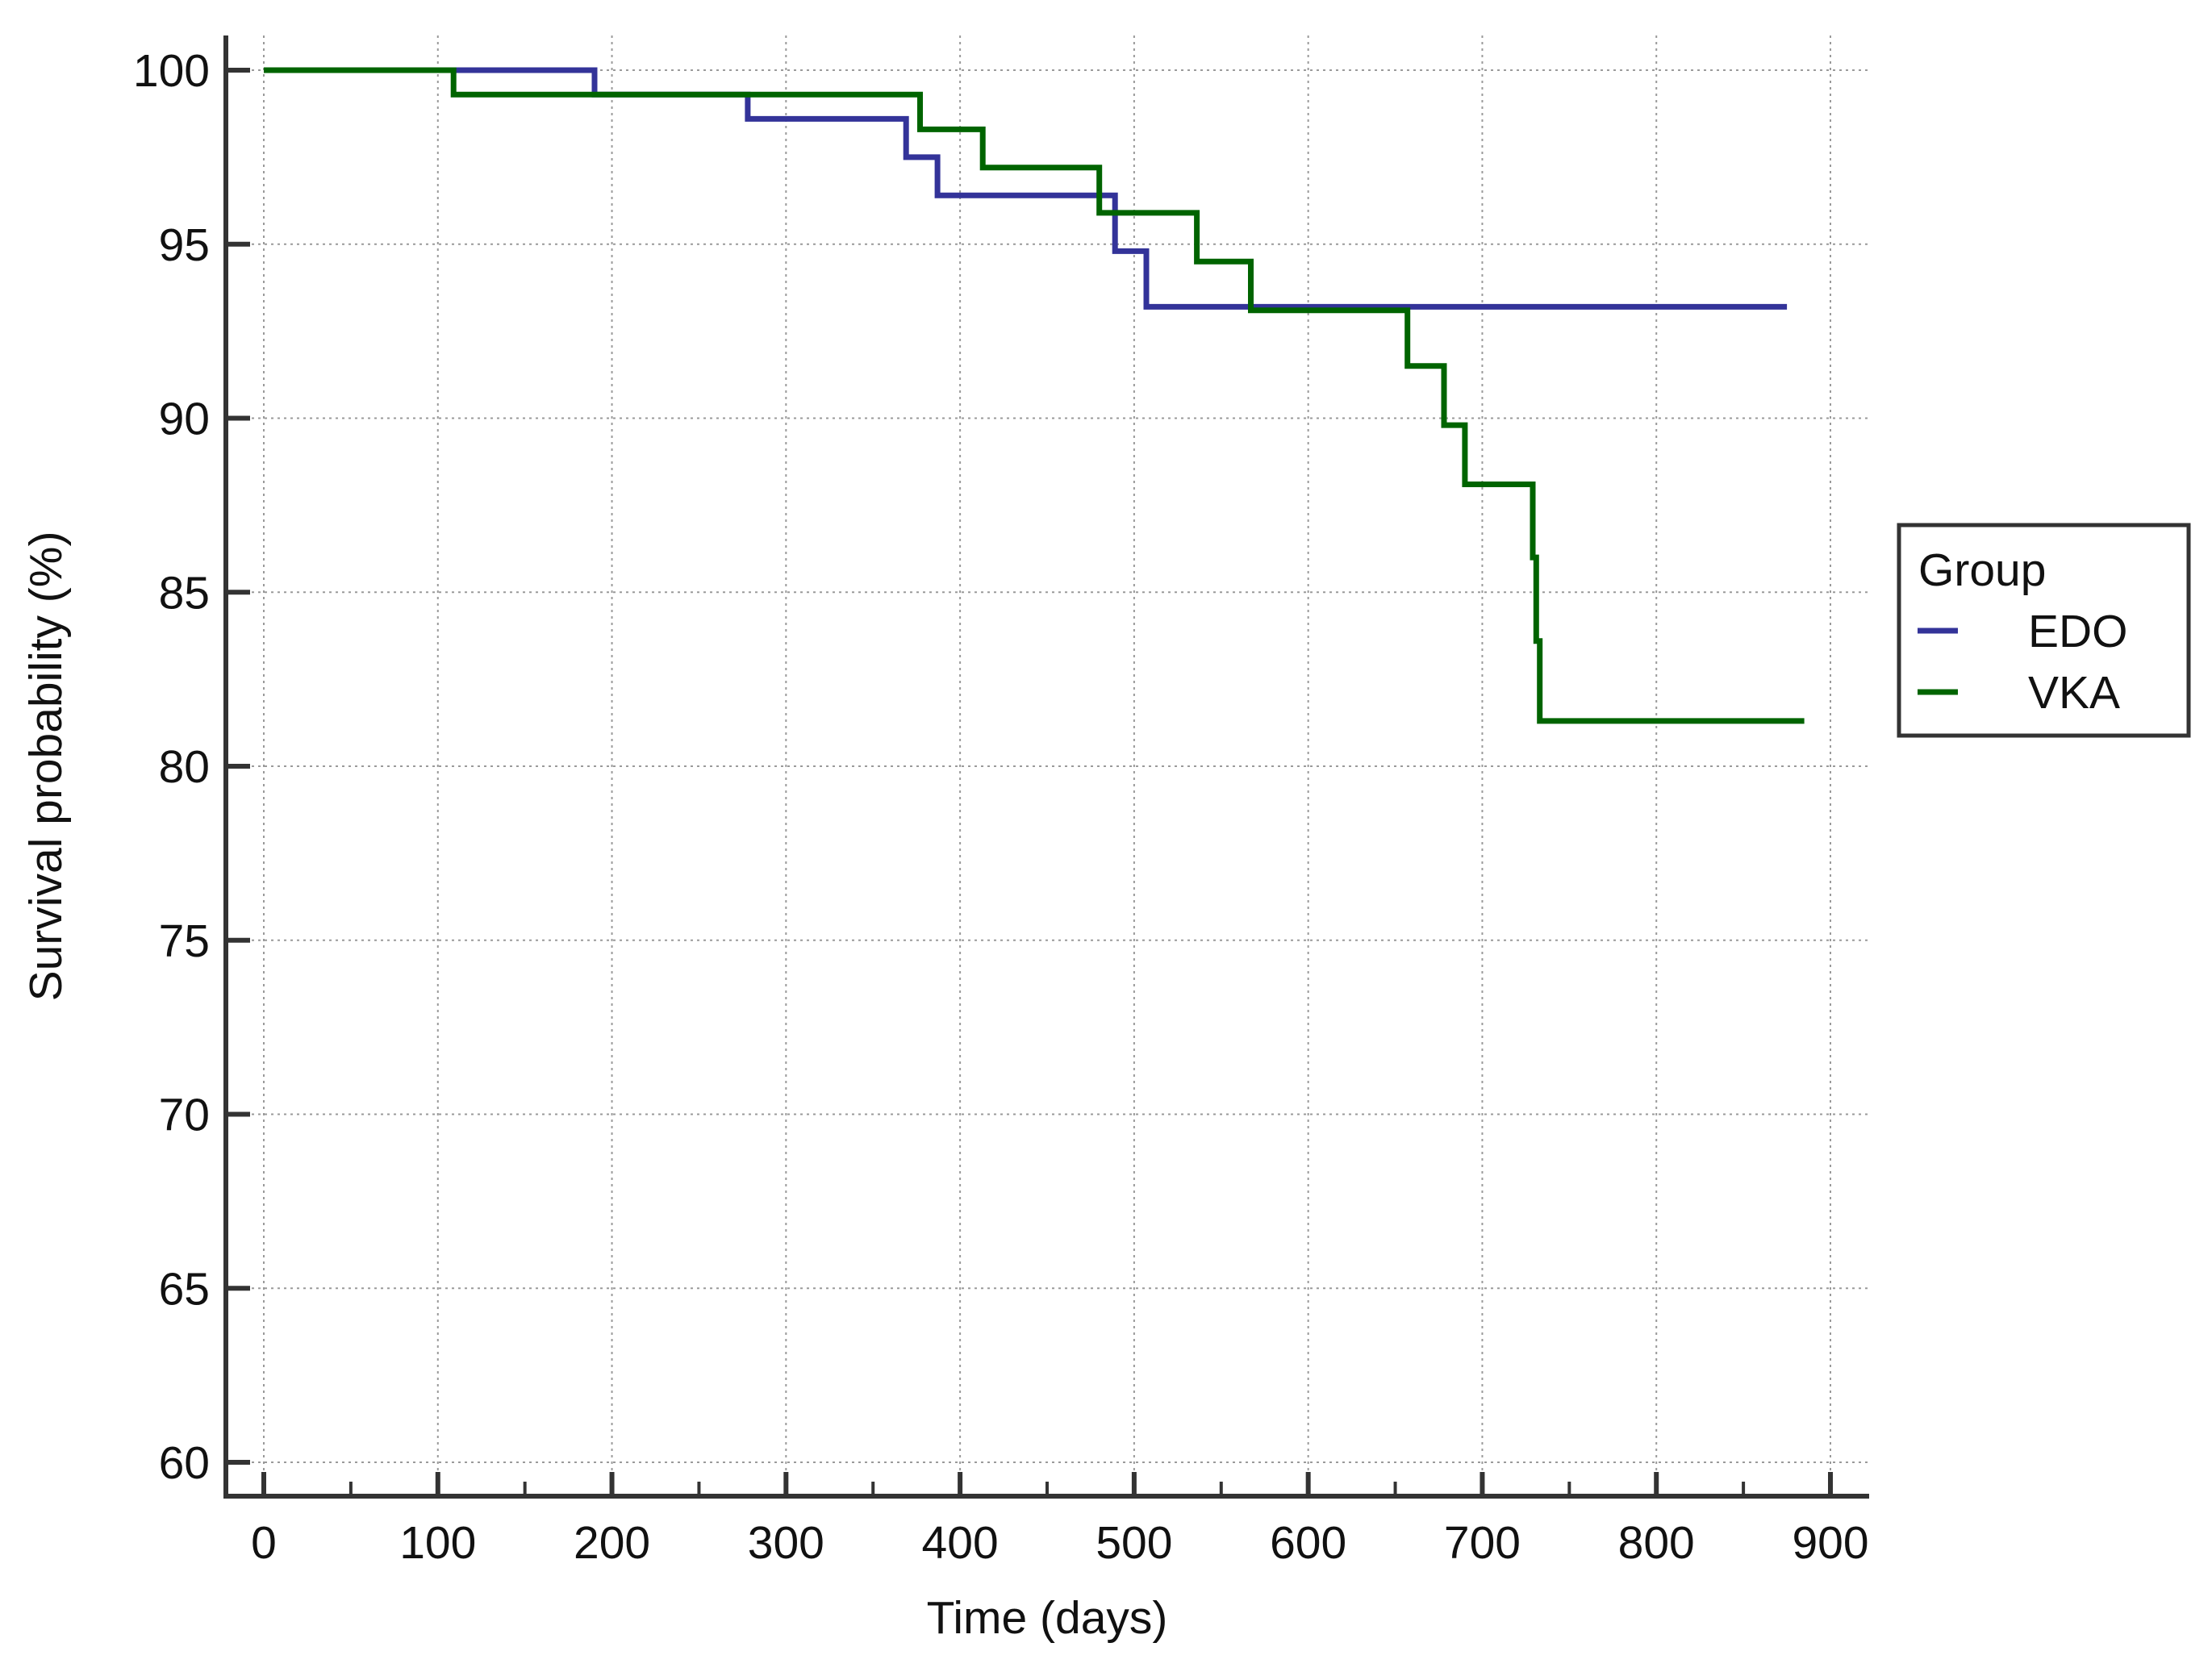 Image resolution: width=2212 pixels, height=1672 pixels. Describe the element at coordinates (184, 767) in the screenshot. I see `y-tick-label: 80` at that location.